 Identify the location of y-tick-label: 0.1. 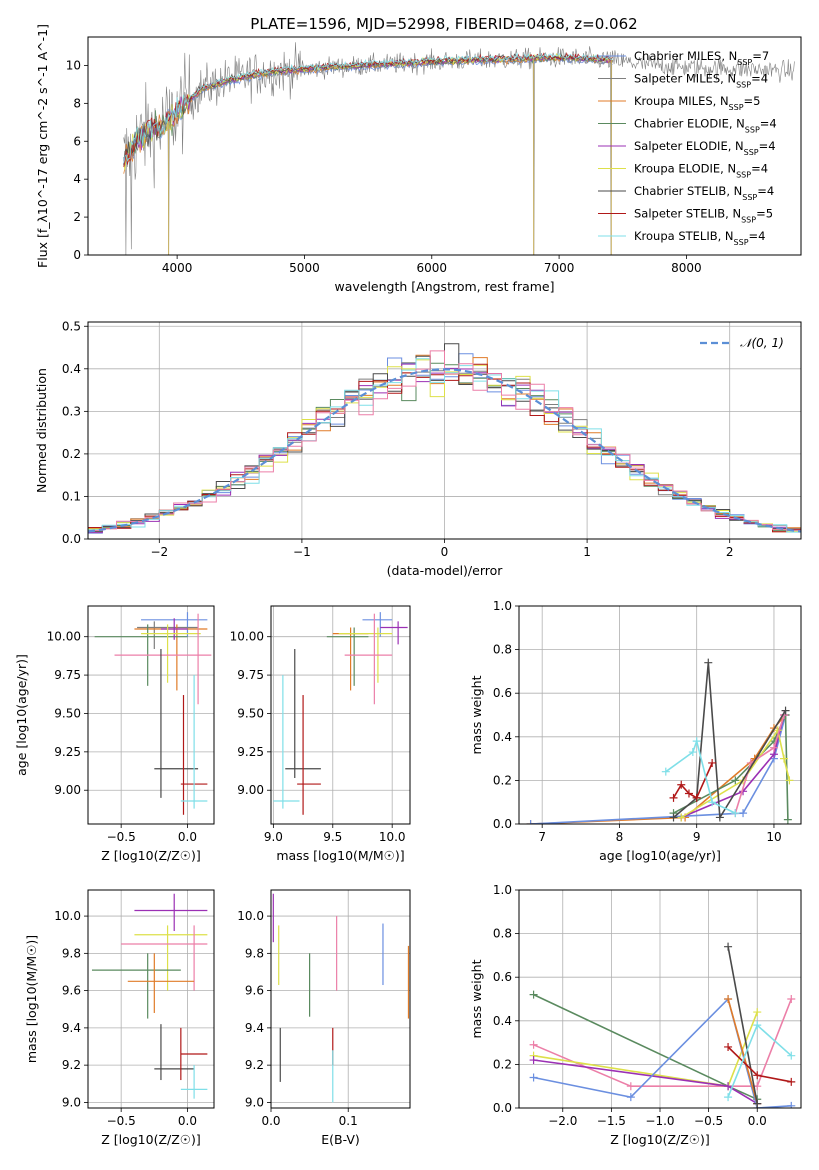
(71, 496).